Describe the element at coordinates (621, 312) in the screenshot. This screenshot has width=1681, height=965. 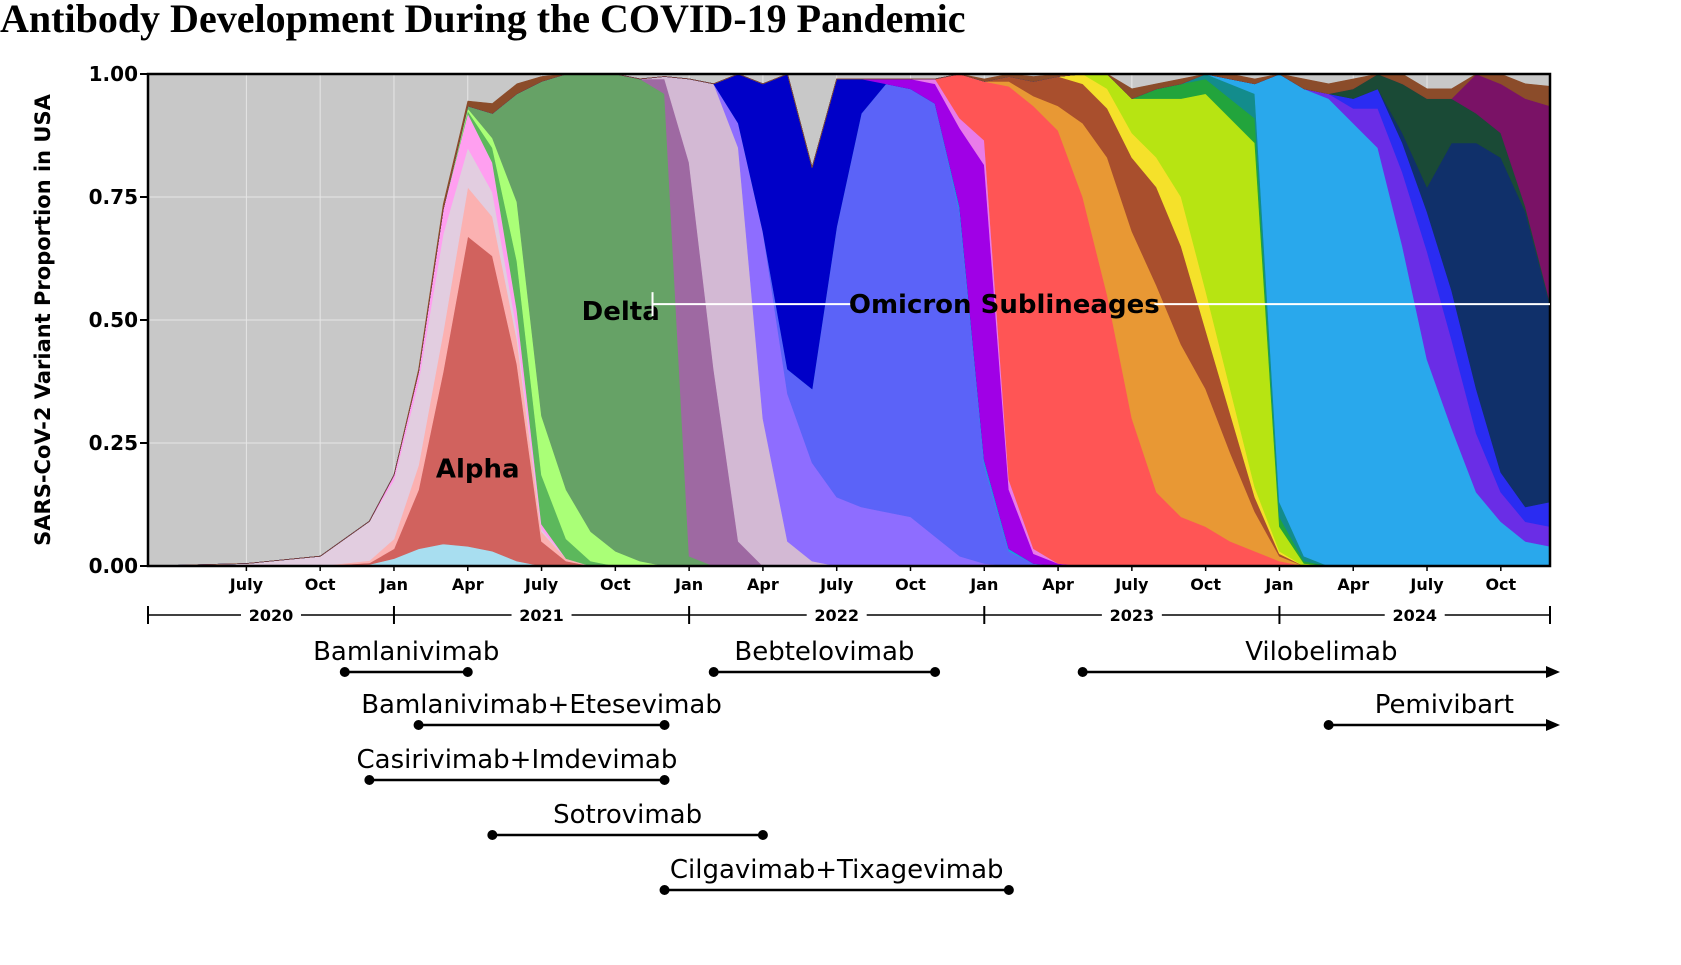
I see `delta-label: Delta` at that location.